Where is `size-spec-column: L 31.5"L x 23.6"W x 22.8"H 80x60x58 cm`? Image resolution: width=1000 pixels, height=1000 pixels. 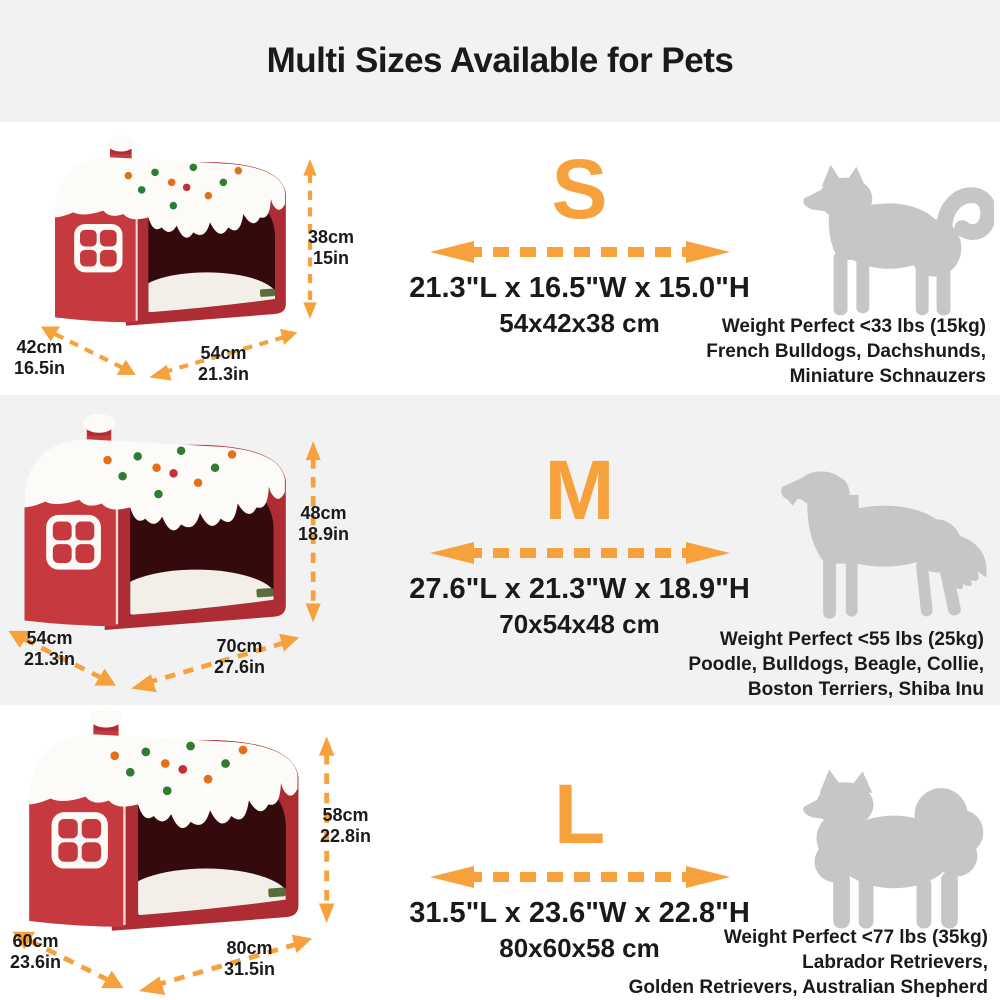
size-spec-column: L 31.5"L x 23.6"W x 22.8"H 80x60x58 cm is located at coordinates (579, 865).